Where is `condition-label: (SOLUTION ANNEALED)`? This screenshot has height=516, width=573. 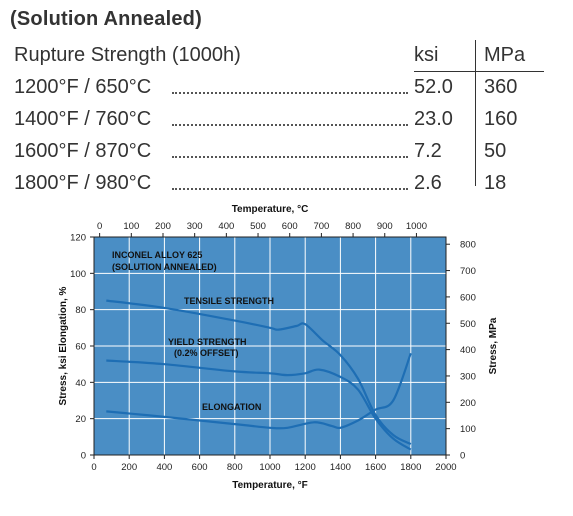 condition-label: (SOLUTION ANNEALED) is located at coordinates (164, 267).